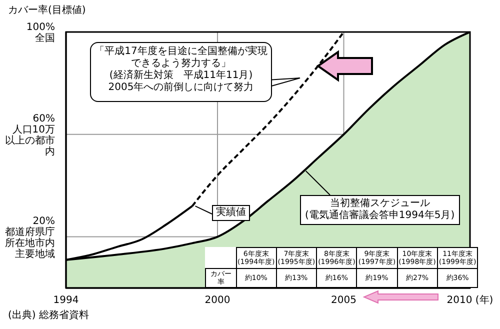 The width and height of the screenshot is (500, 329). What do you see at coordinates (217, 300) in the screenshot?
I see `x-tick-label: 2000` at bounding box center [217, 300].